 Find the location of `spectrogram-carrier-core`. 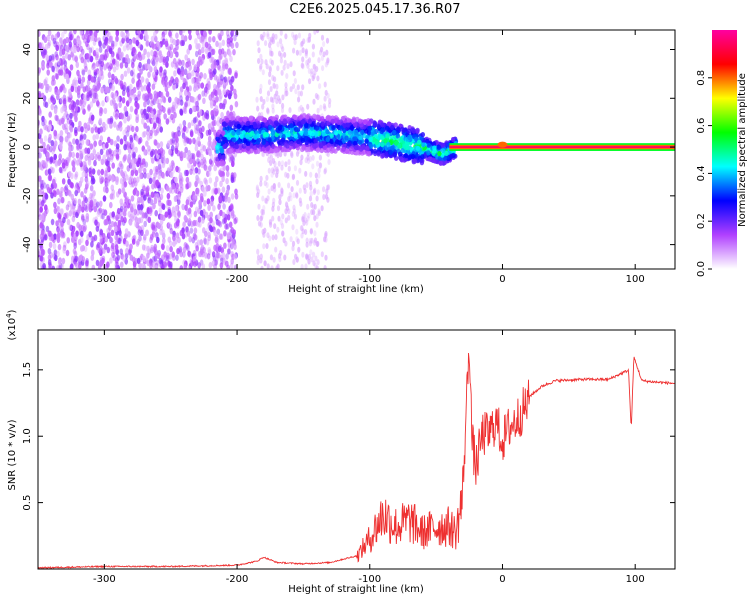

spectrogram-carrier-core is located at coordinates (562, 147).